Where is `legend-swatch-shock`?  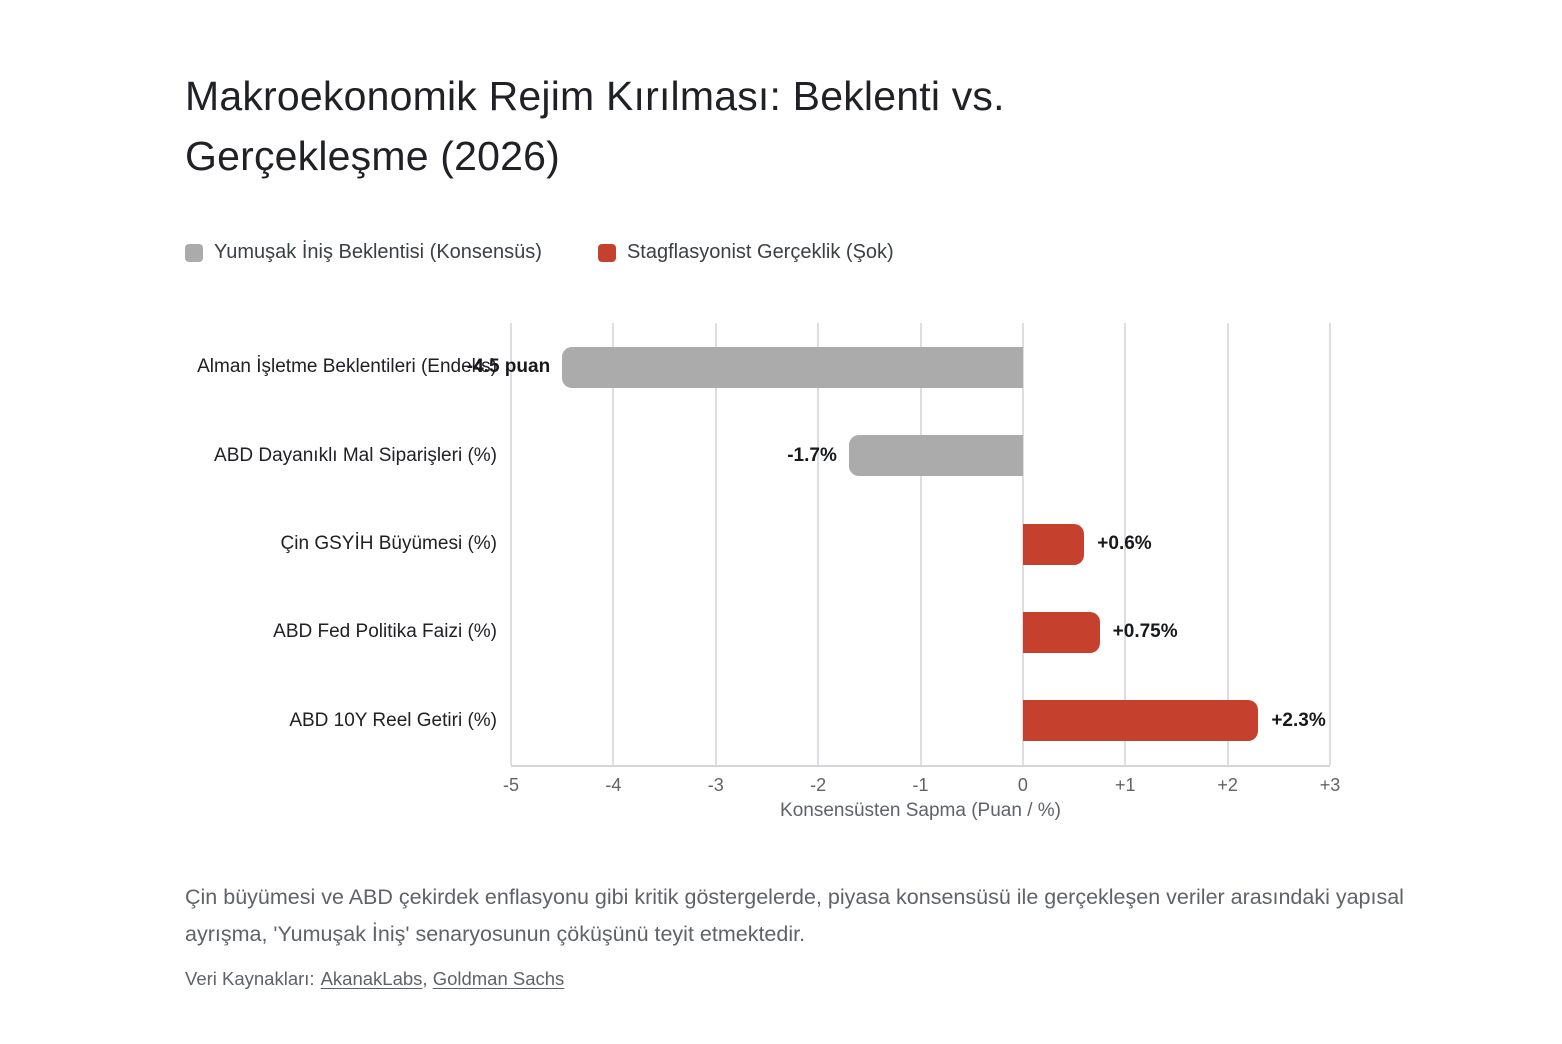 legend-swatch-shock is located at coordinates (606, 252).